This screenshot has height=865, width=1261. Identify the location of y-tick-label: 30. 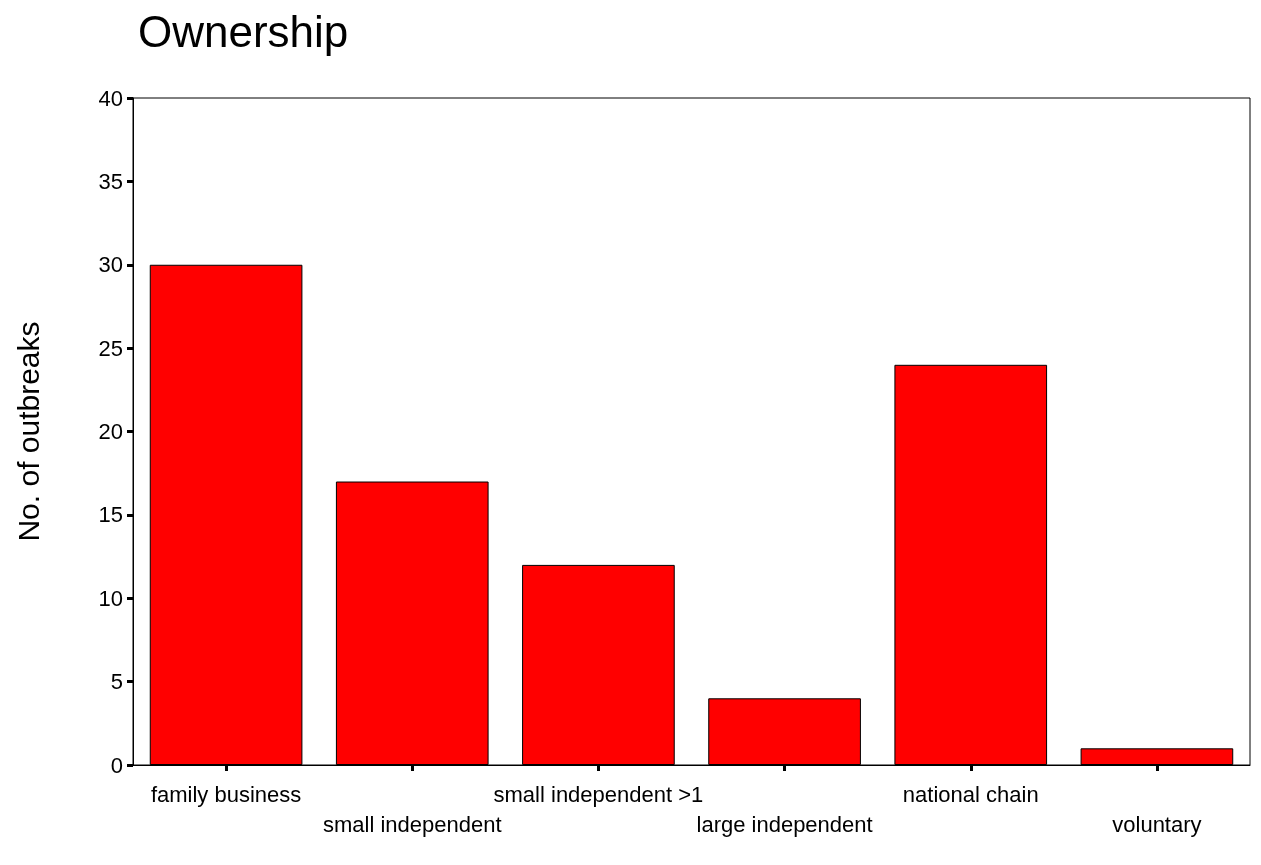
(110, 265).